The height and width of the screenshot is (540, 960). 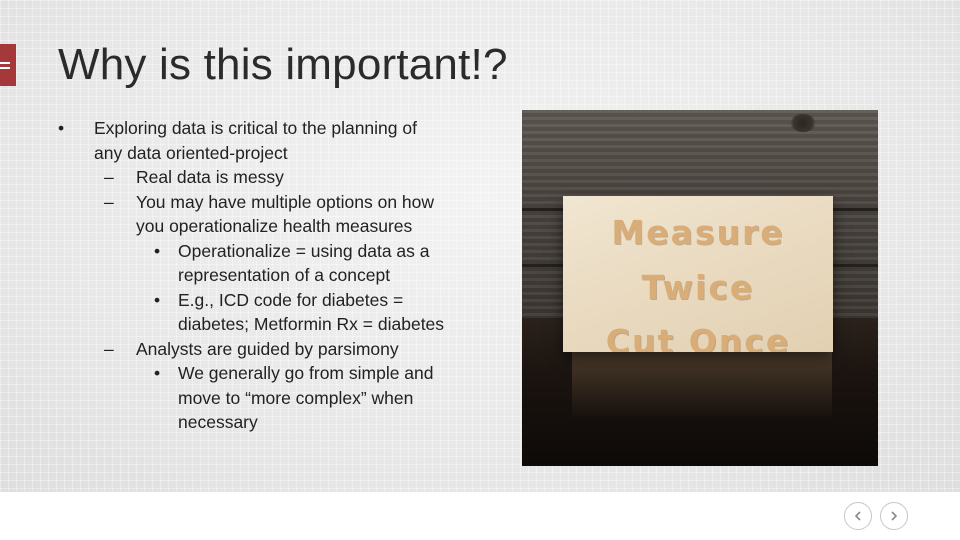 What do you see at coordinates (5, 68) in the screenshot?
I see `hamburger-icon-line` at bounding box center [5, 68].